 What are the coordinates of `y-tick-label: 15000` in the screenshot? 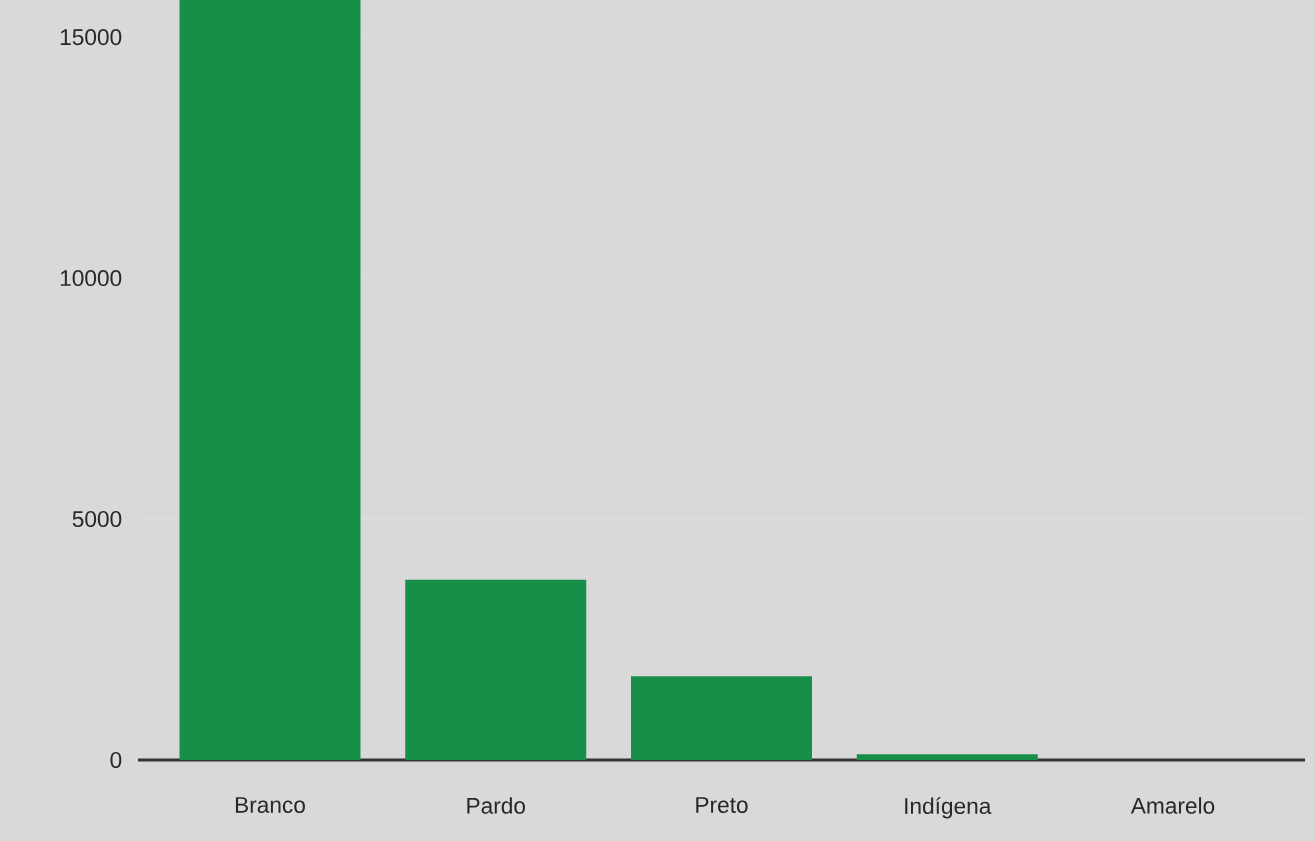 It's located at (91, 37).